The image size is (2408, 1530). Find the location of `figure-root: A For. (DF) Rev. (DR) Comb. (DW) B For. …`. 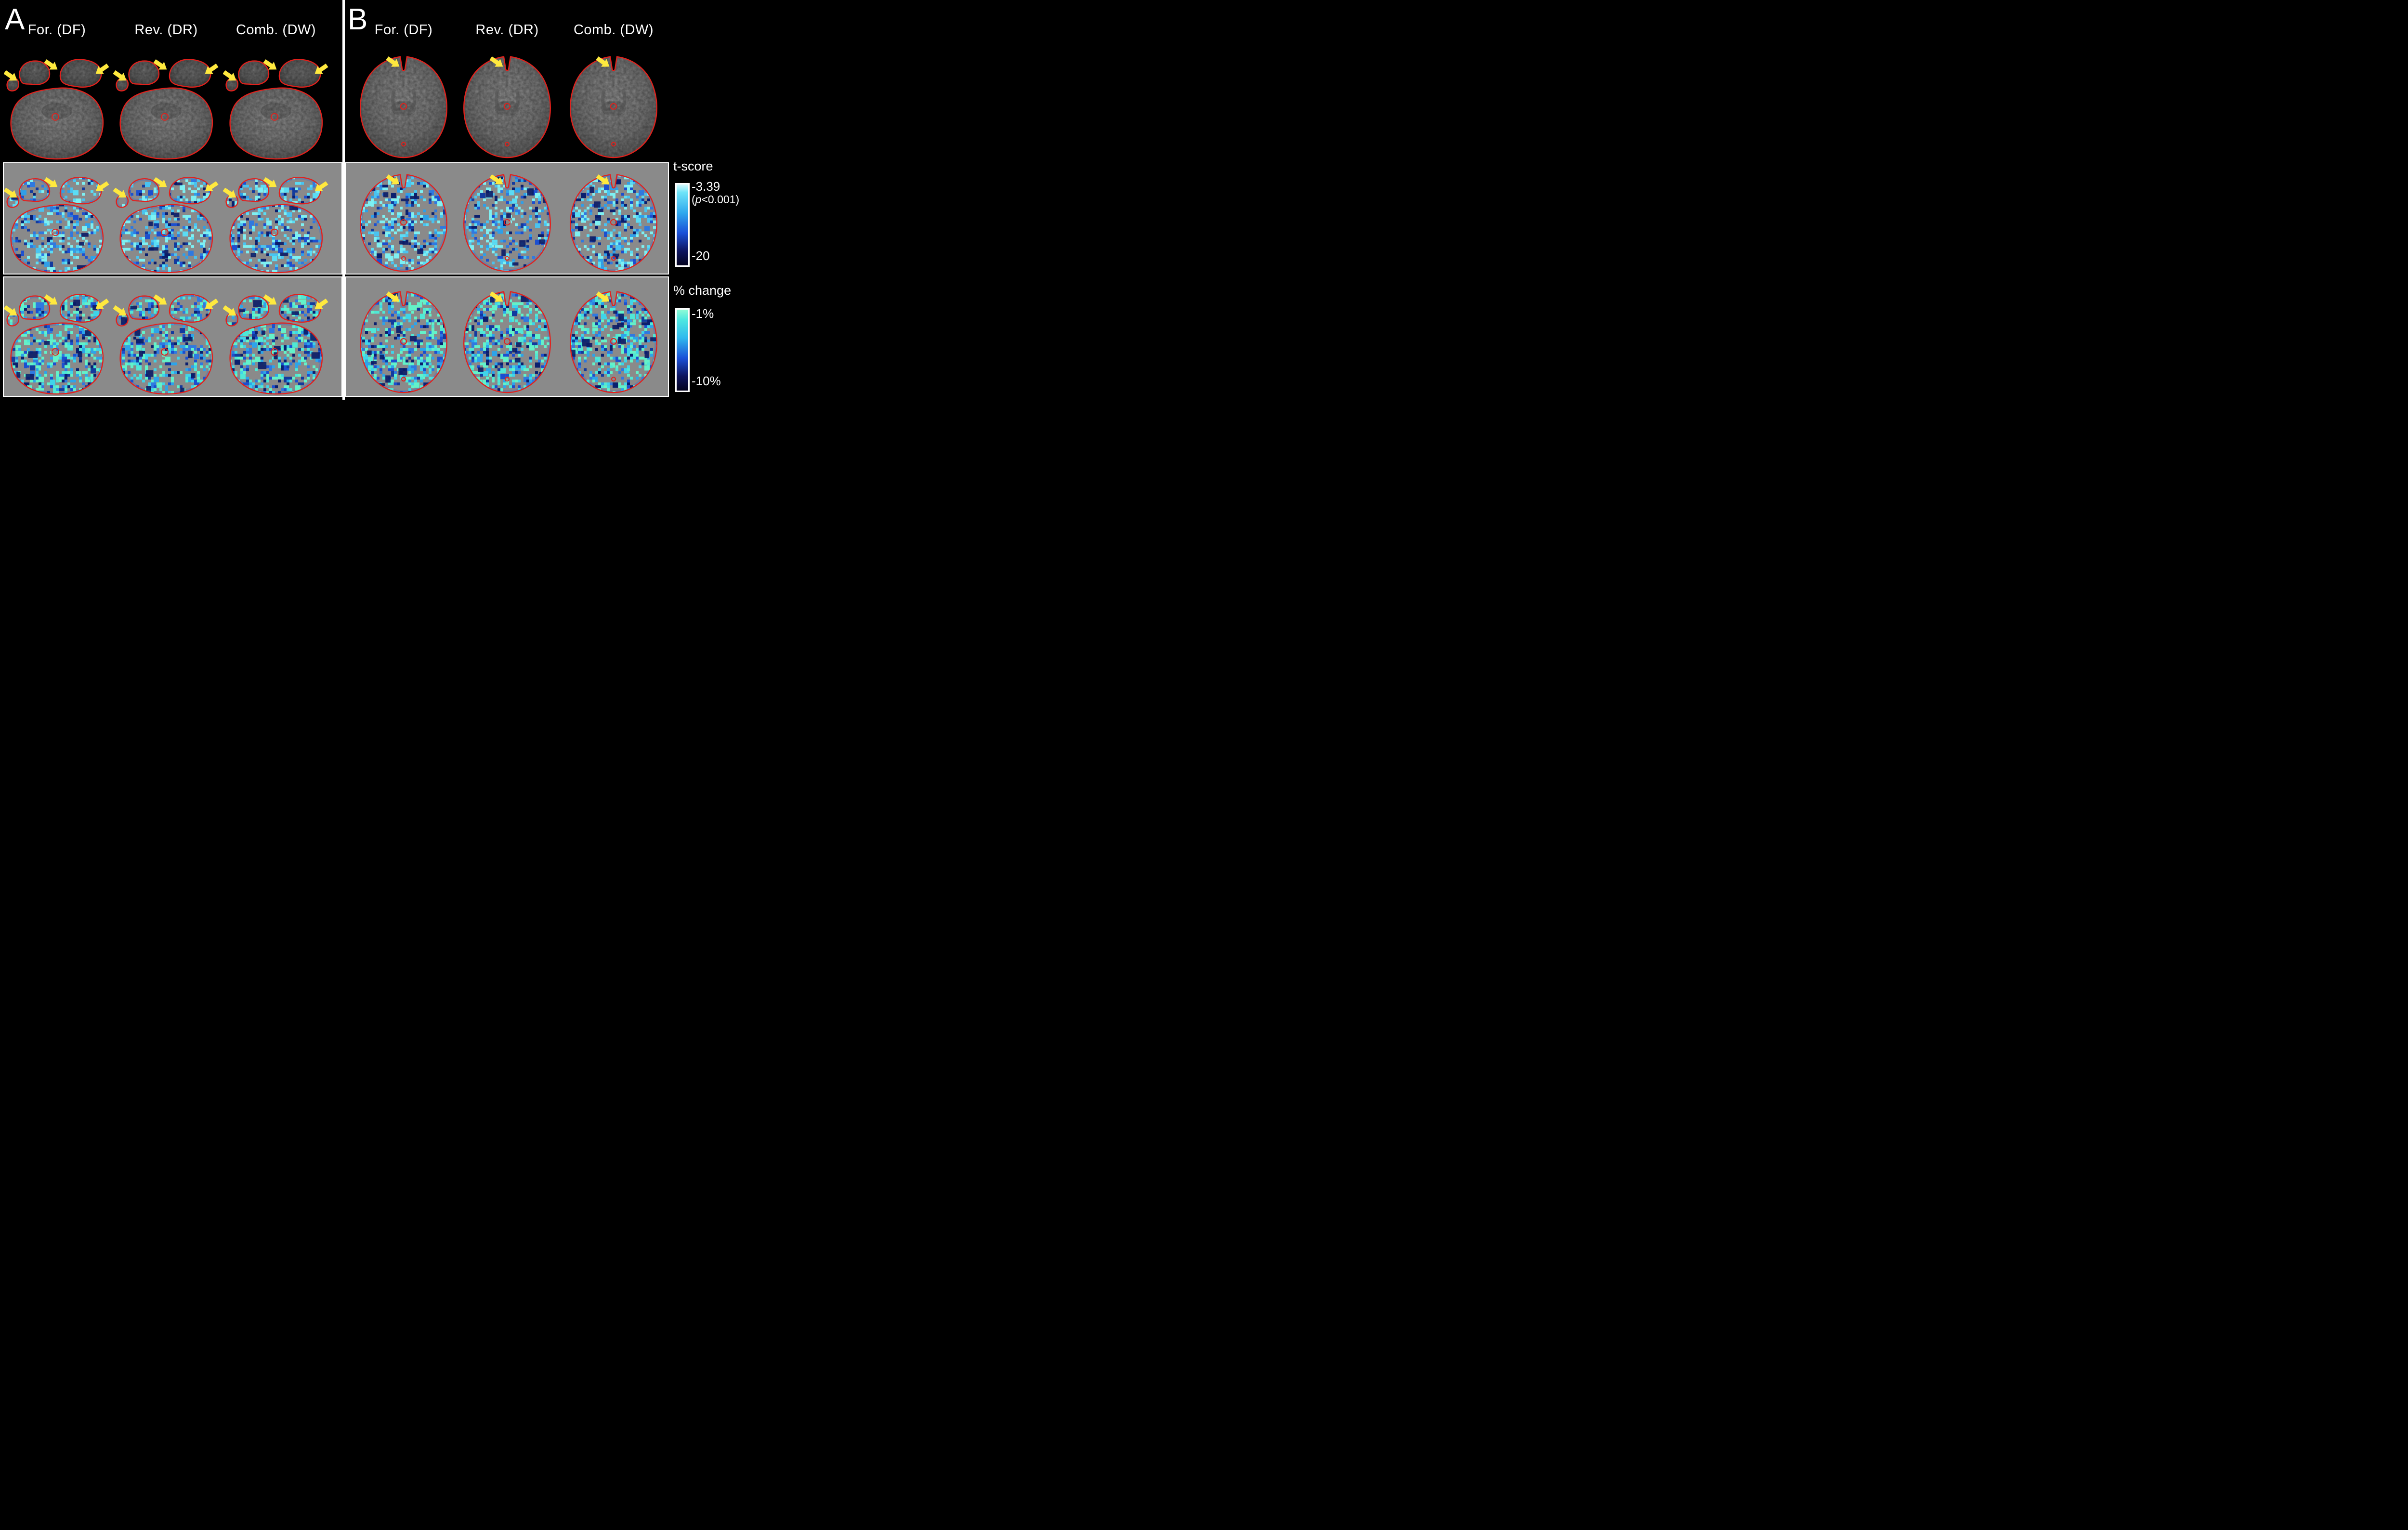

figure-root: A For. (DF) Rev. (DR) Comb. (DW) B For. … is located at coordinates (377, 200).